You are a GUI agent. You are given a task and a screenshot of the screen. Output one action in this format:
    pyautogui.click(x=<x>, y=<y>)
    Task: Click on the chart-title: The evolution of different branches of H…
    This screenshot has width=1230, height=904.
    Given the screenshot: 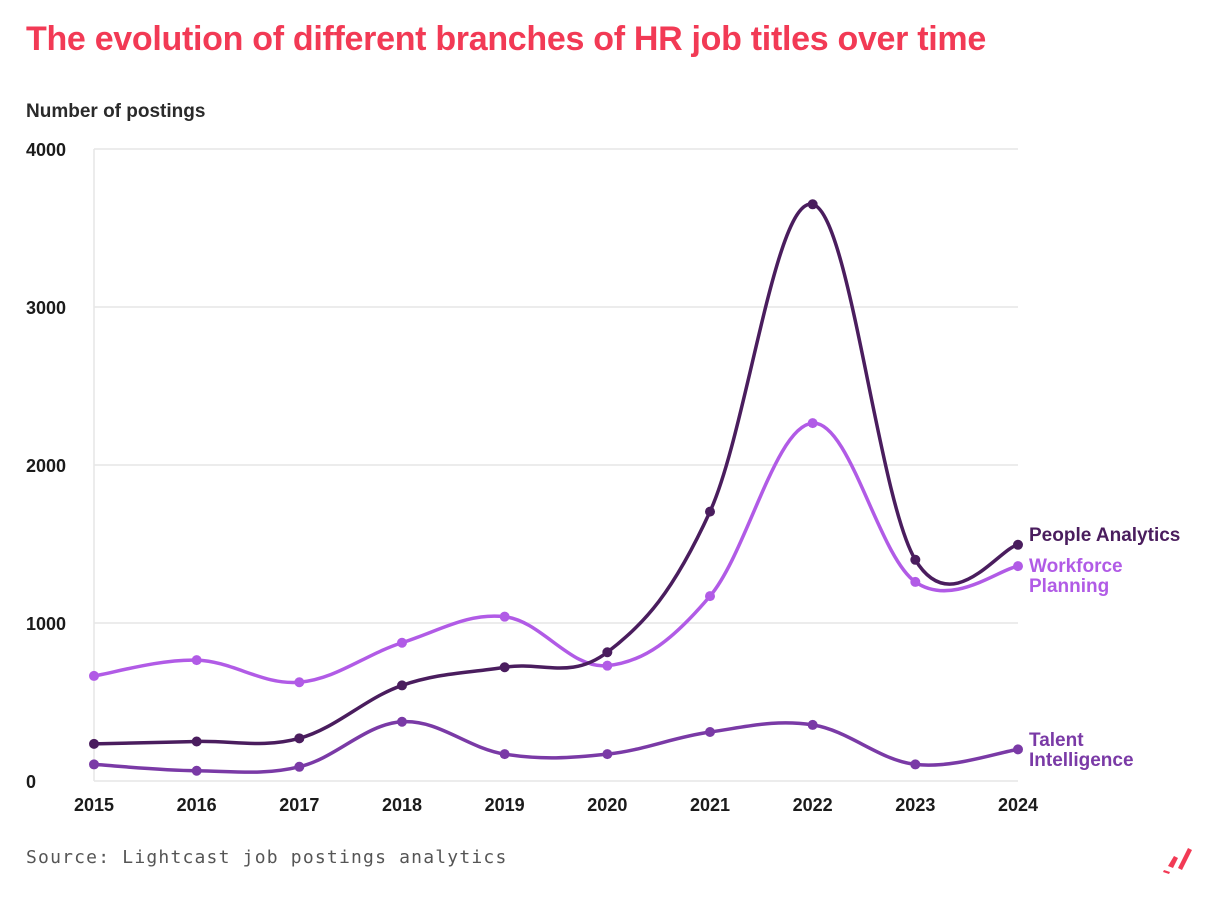 What is the action you would take?
    pyautogui.click(x=506, y=39)
    